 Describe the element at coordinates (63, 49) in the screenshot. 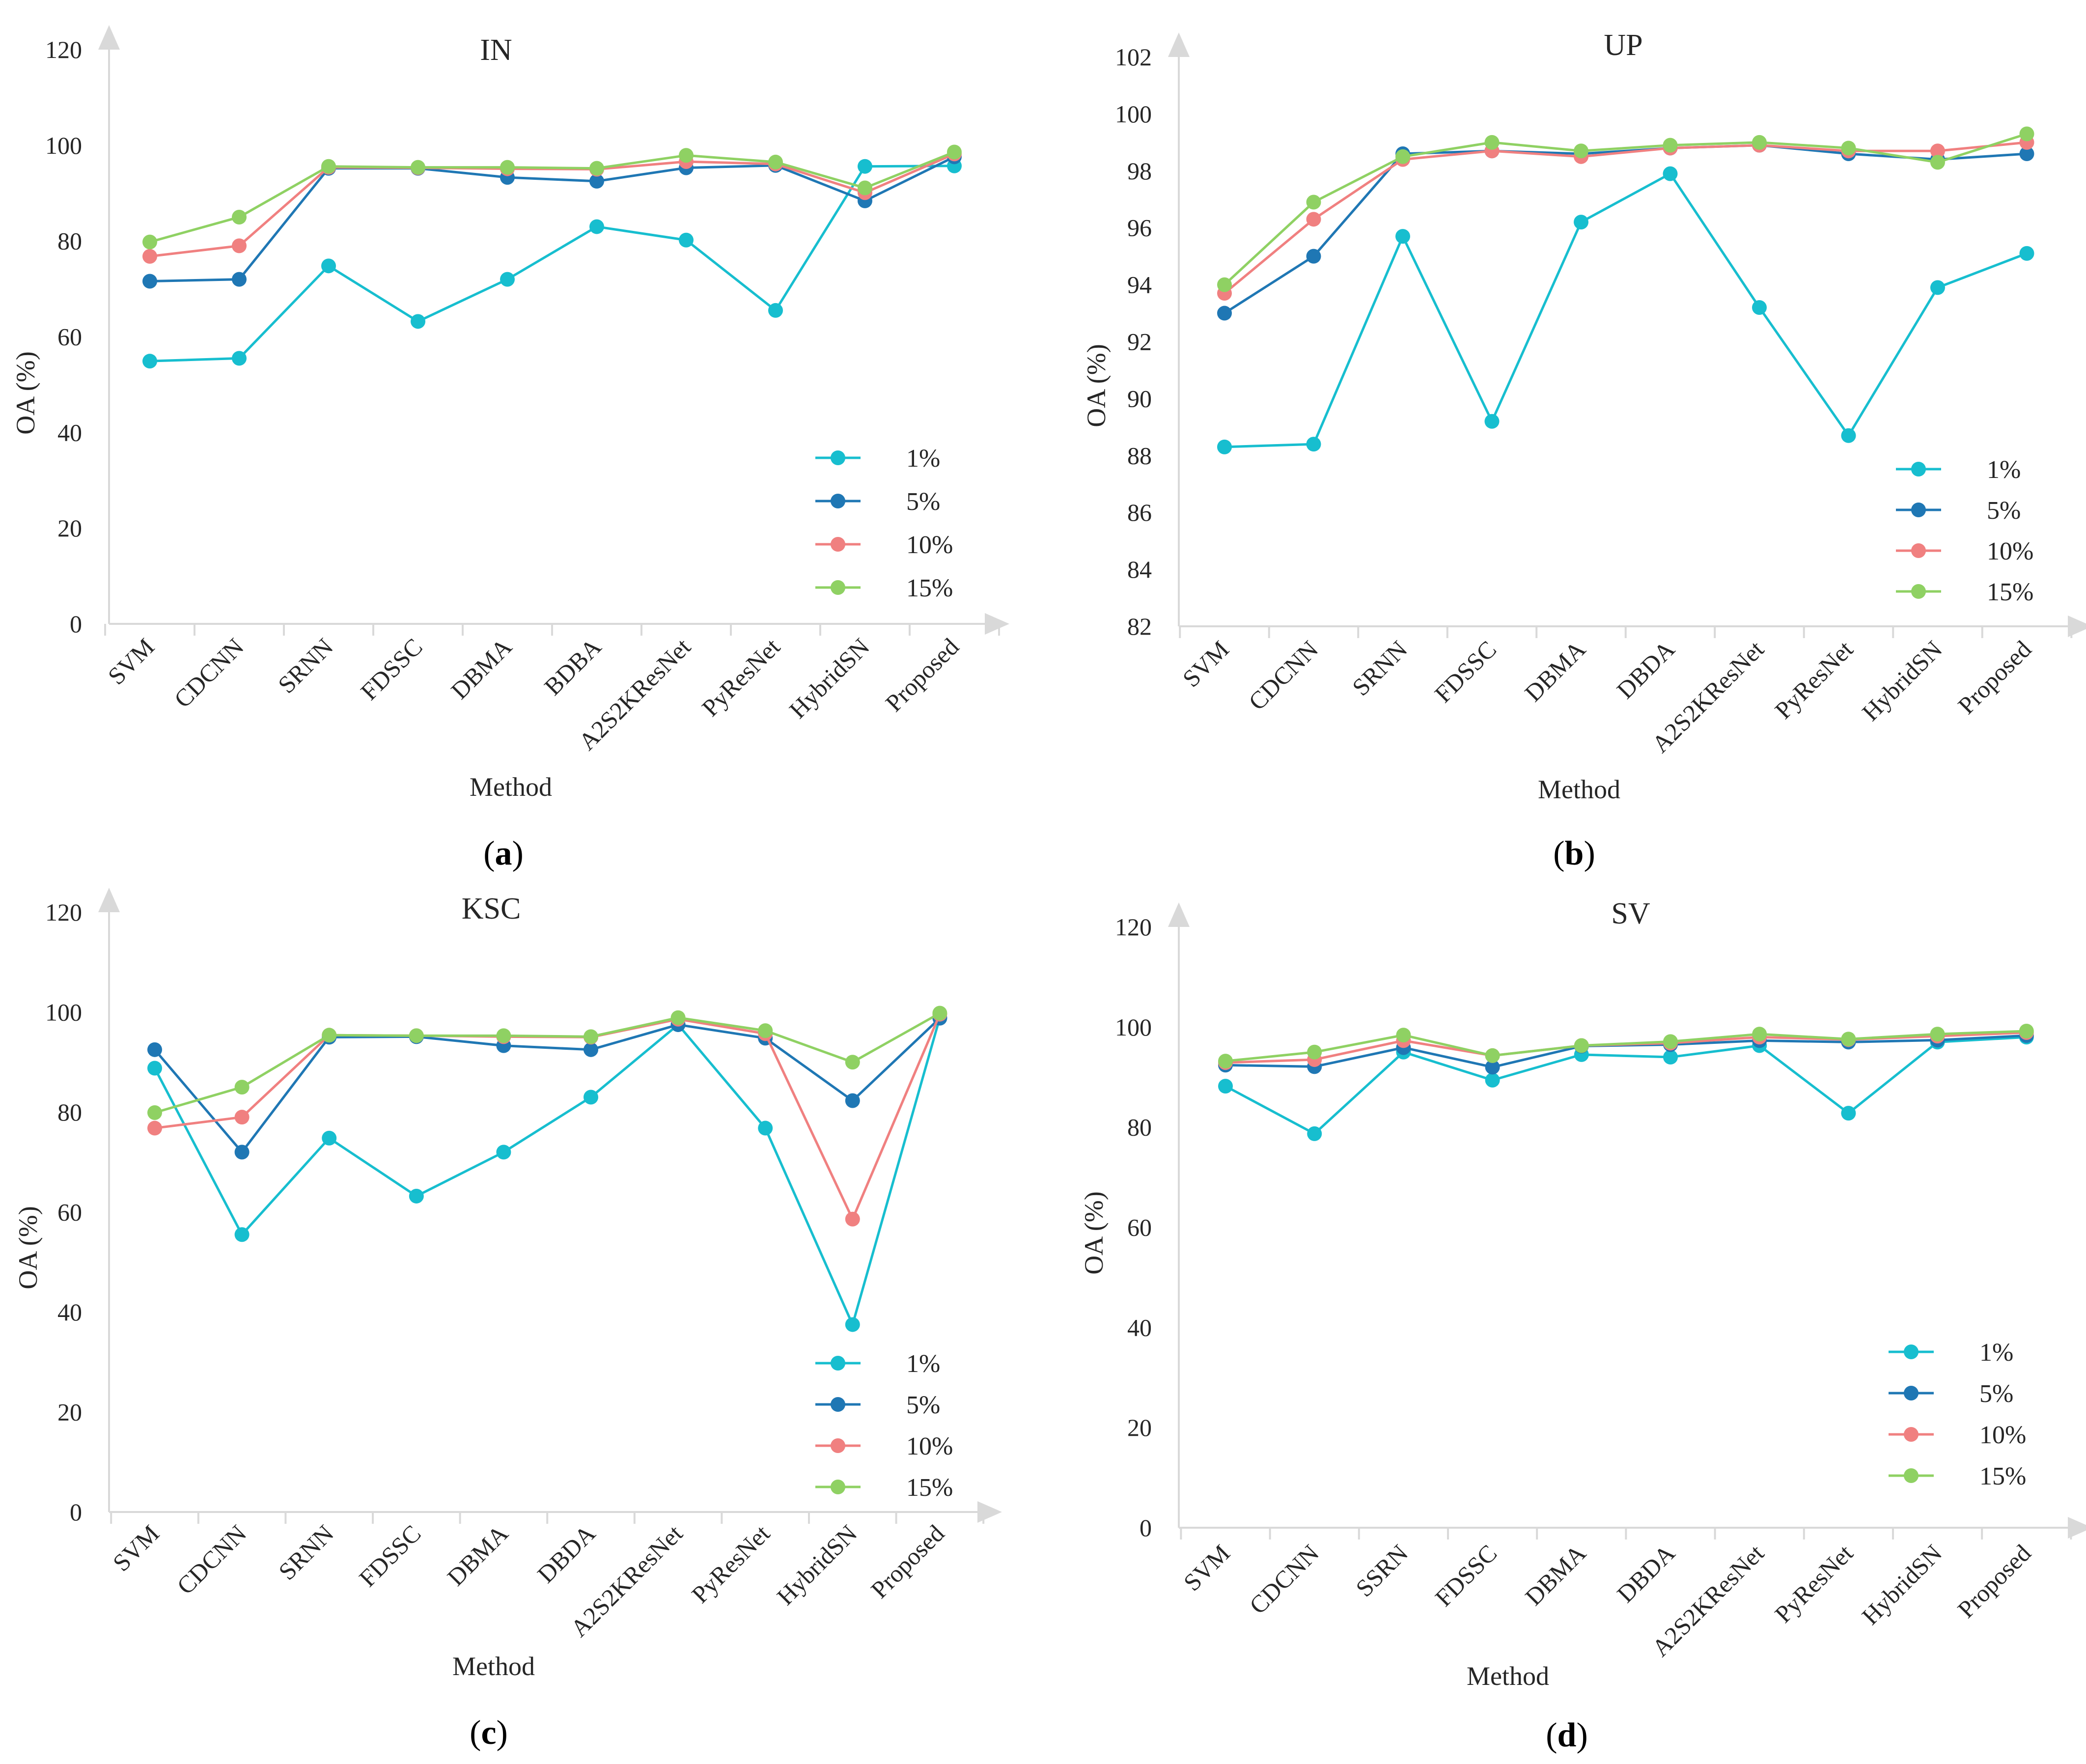

I see `y-tick-label: 120` at that location.